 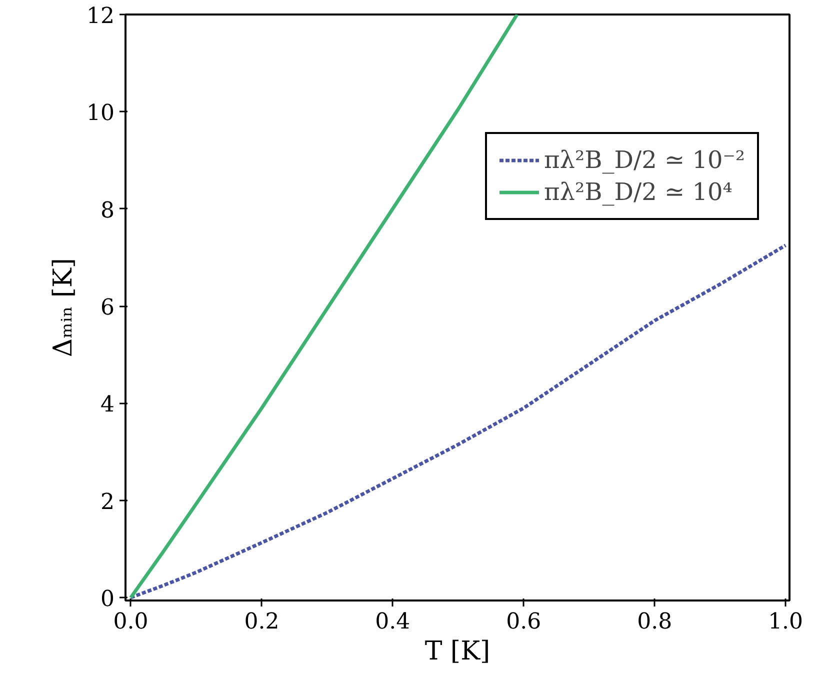 I want to click on y-axis-title: Δₘᵢₙ [K], so click(x=63, y=308).